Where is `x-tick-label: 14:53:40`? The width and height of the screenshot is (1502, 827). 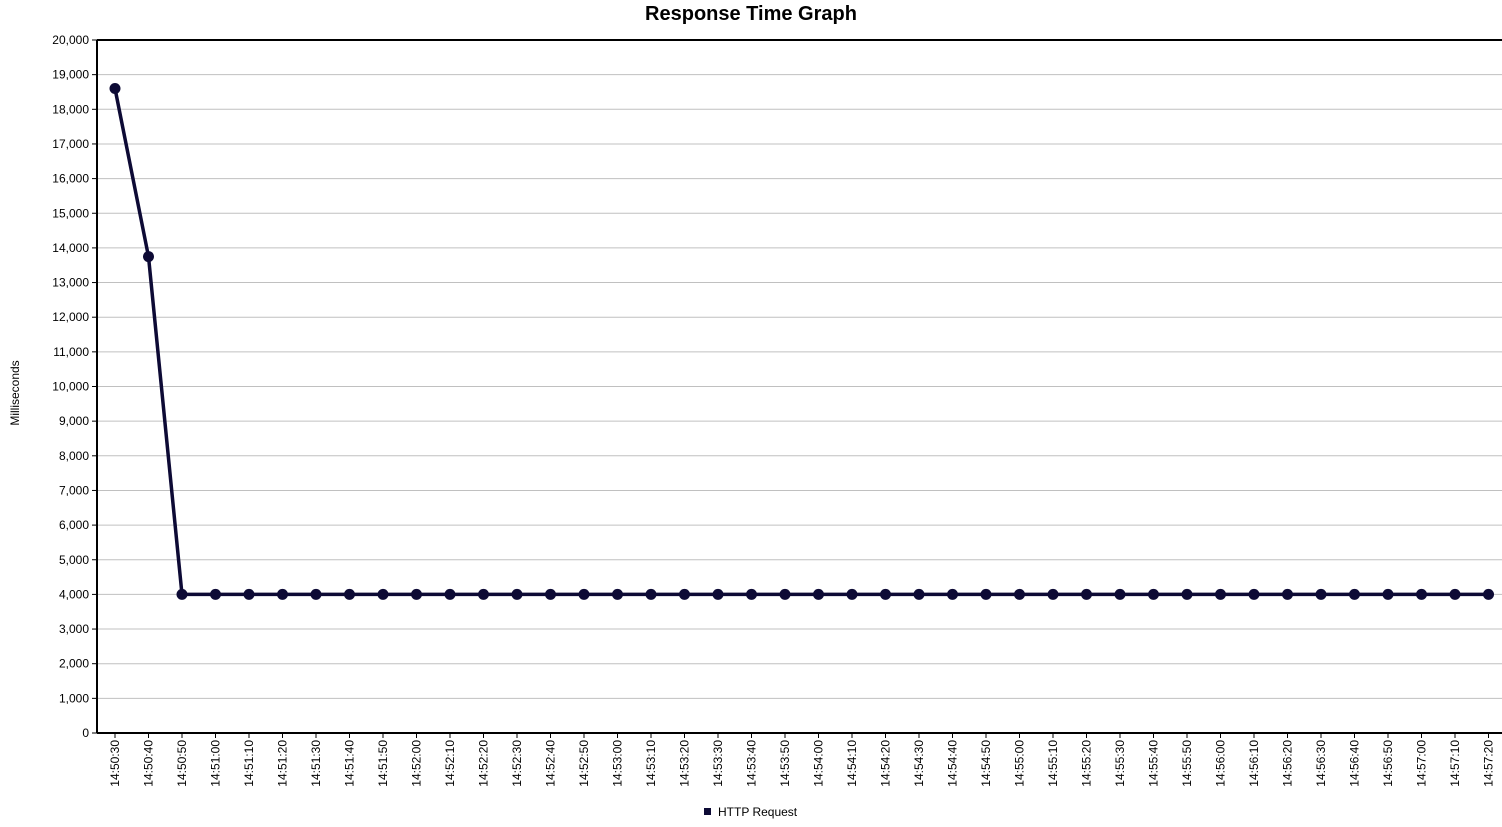 x-tick-label: 14:53:40 is located at coordinates (752, 763).